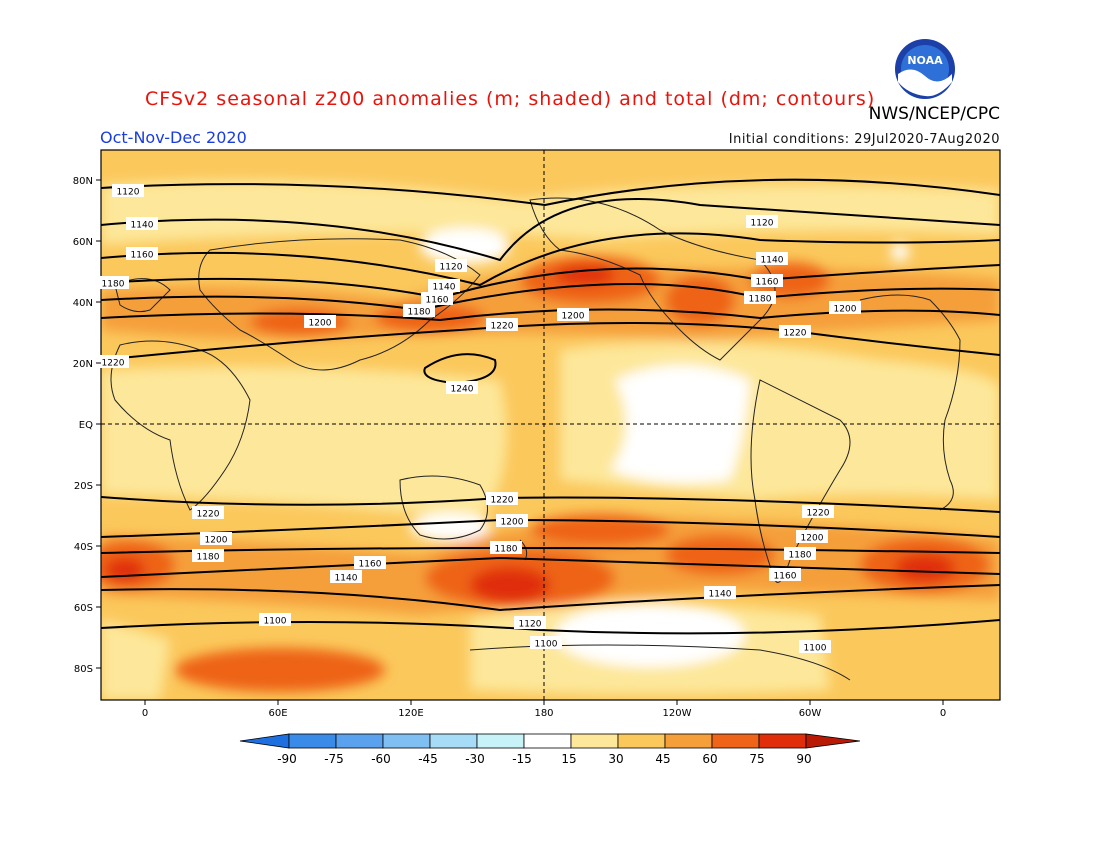 This screenshot has width=1100, height=850. I want to click on colorbar-tick-label: -15, so click(522, 759).